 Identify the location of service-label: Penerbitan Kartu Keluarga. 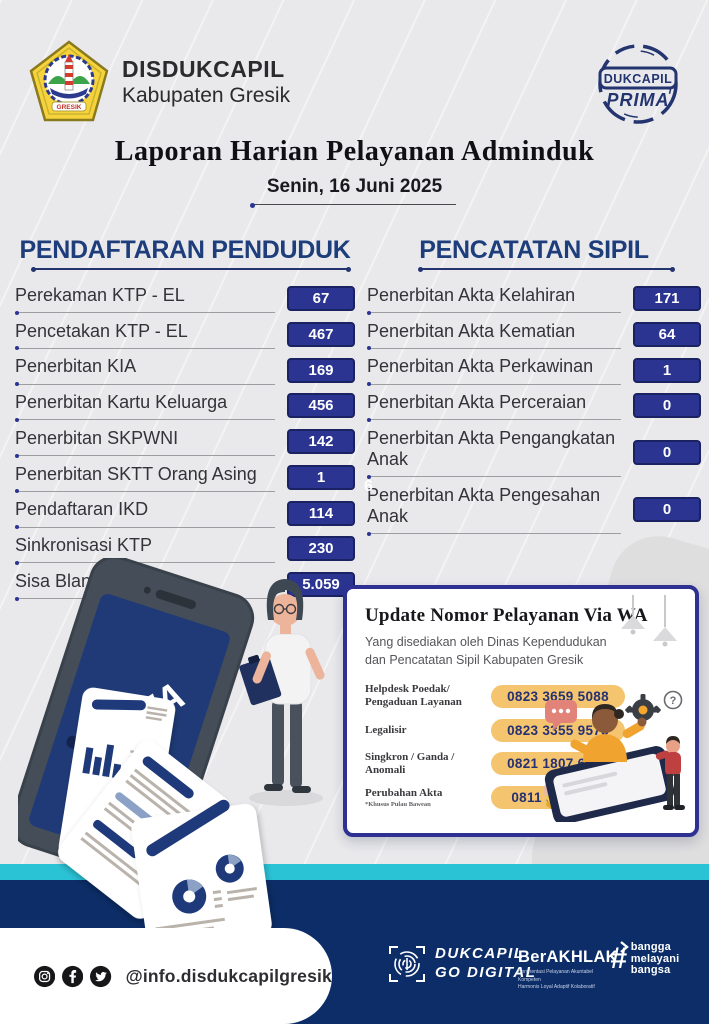
(145, 407).